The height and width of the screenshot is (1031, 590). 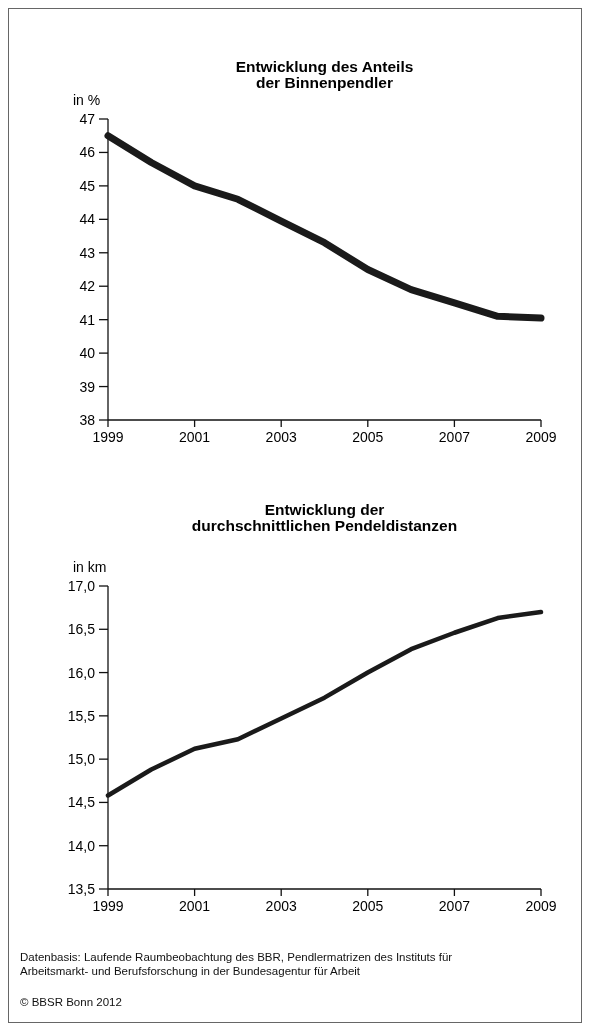 What do you see at coordinates (87, 185) in the screenshot?
I see `y-tick-label: 45` at bounding box center [87, 185].